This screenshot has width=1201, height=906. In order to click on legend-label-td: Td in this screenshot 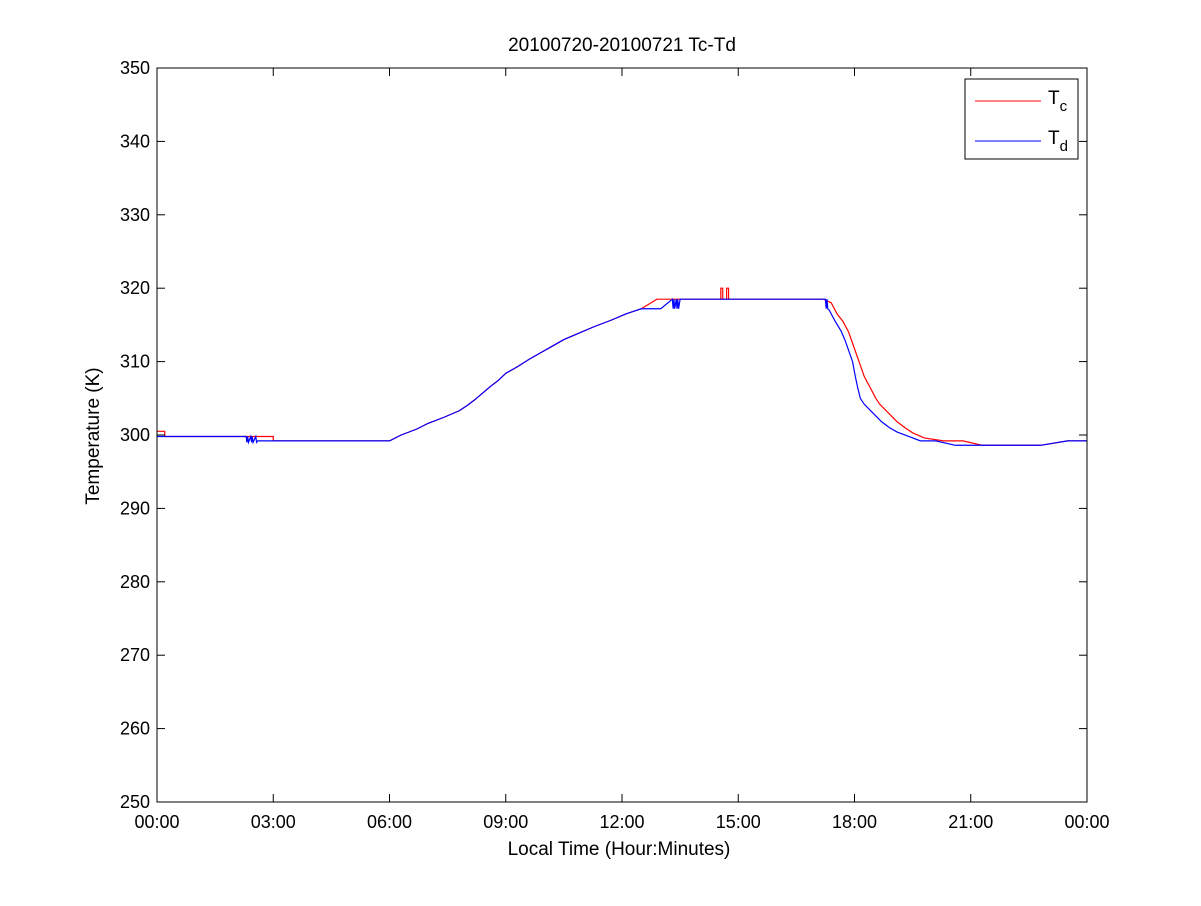, I will do `click(1058, 141)`.